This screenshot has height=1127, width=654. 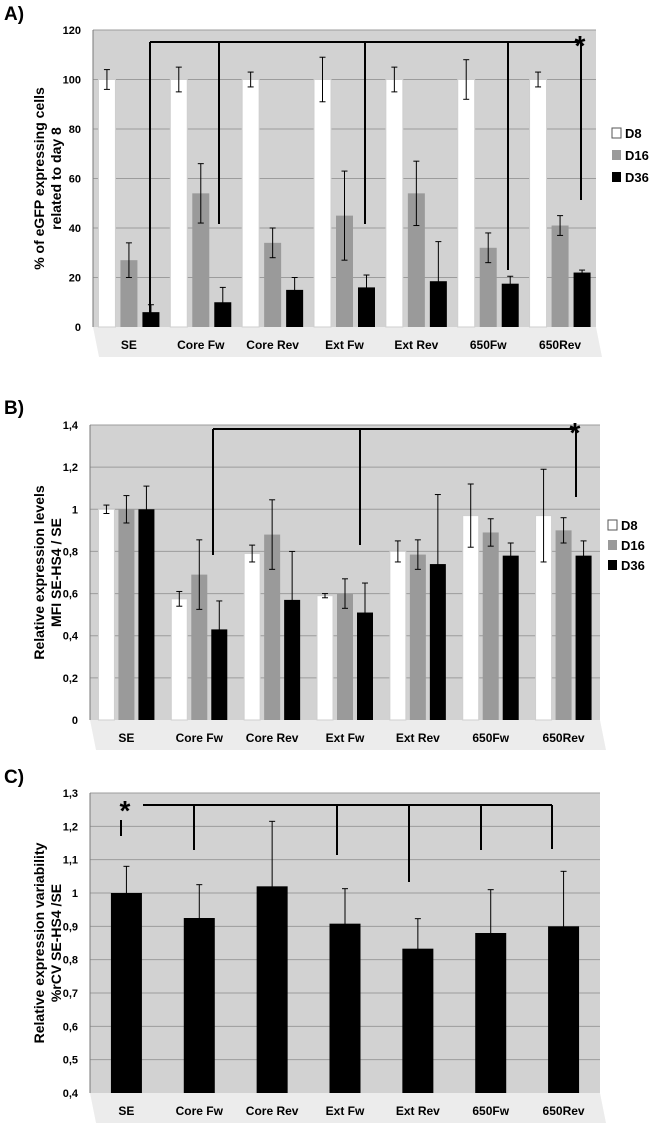 I want to click on y-tick-label: 1,2, so click(x=70, y=827).